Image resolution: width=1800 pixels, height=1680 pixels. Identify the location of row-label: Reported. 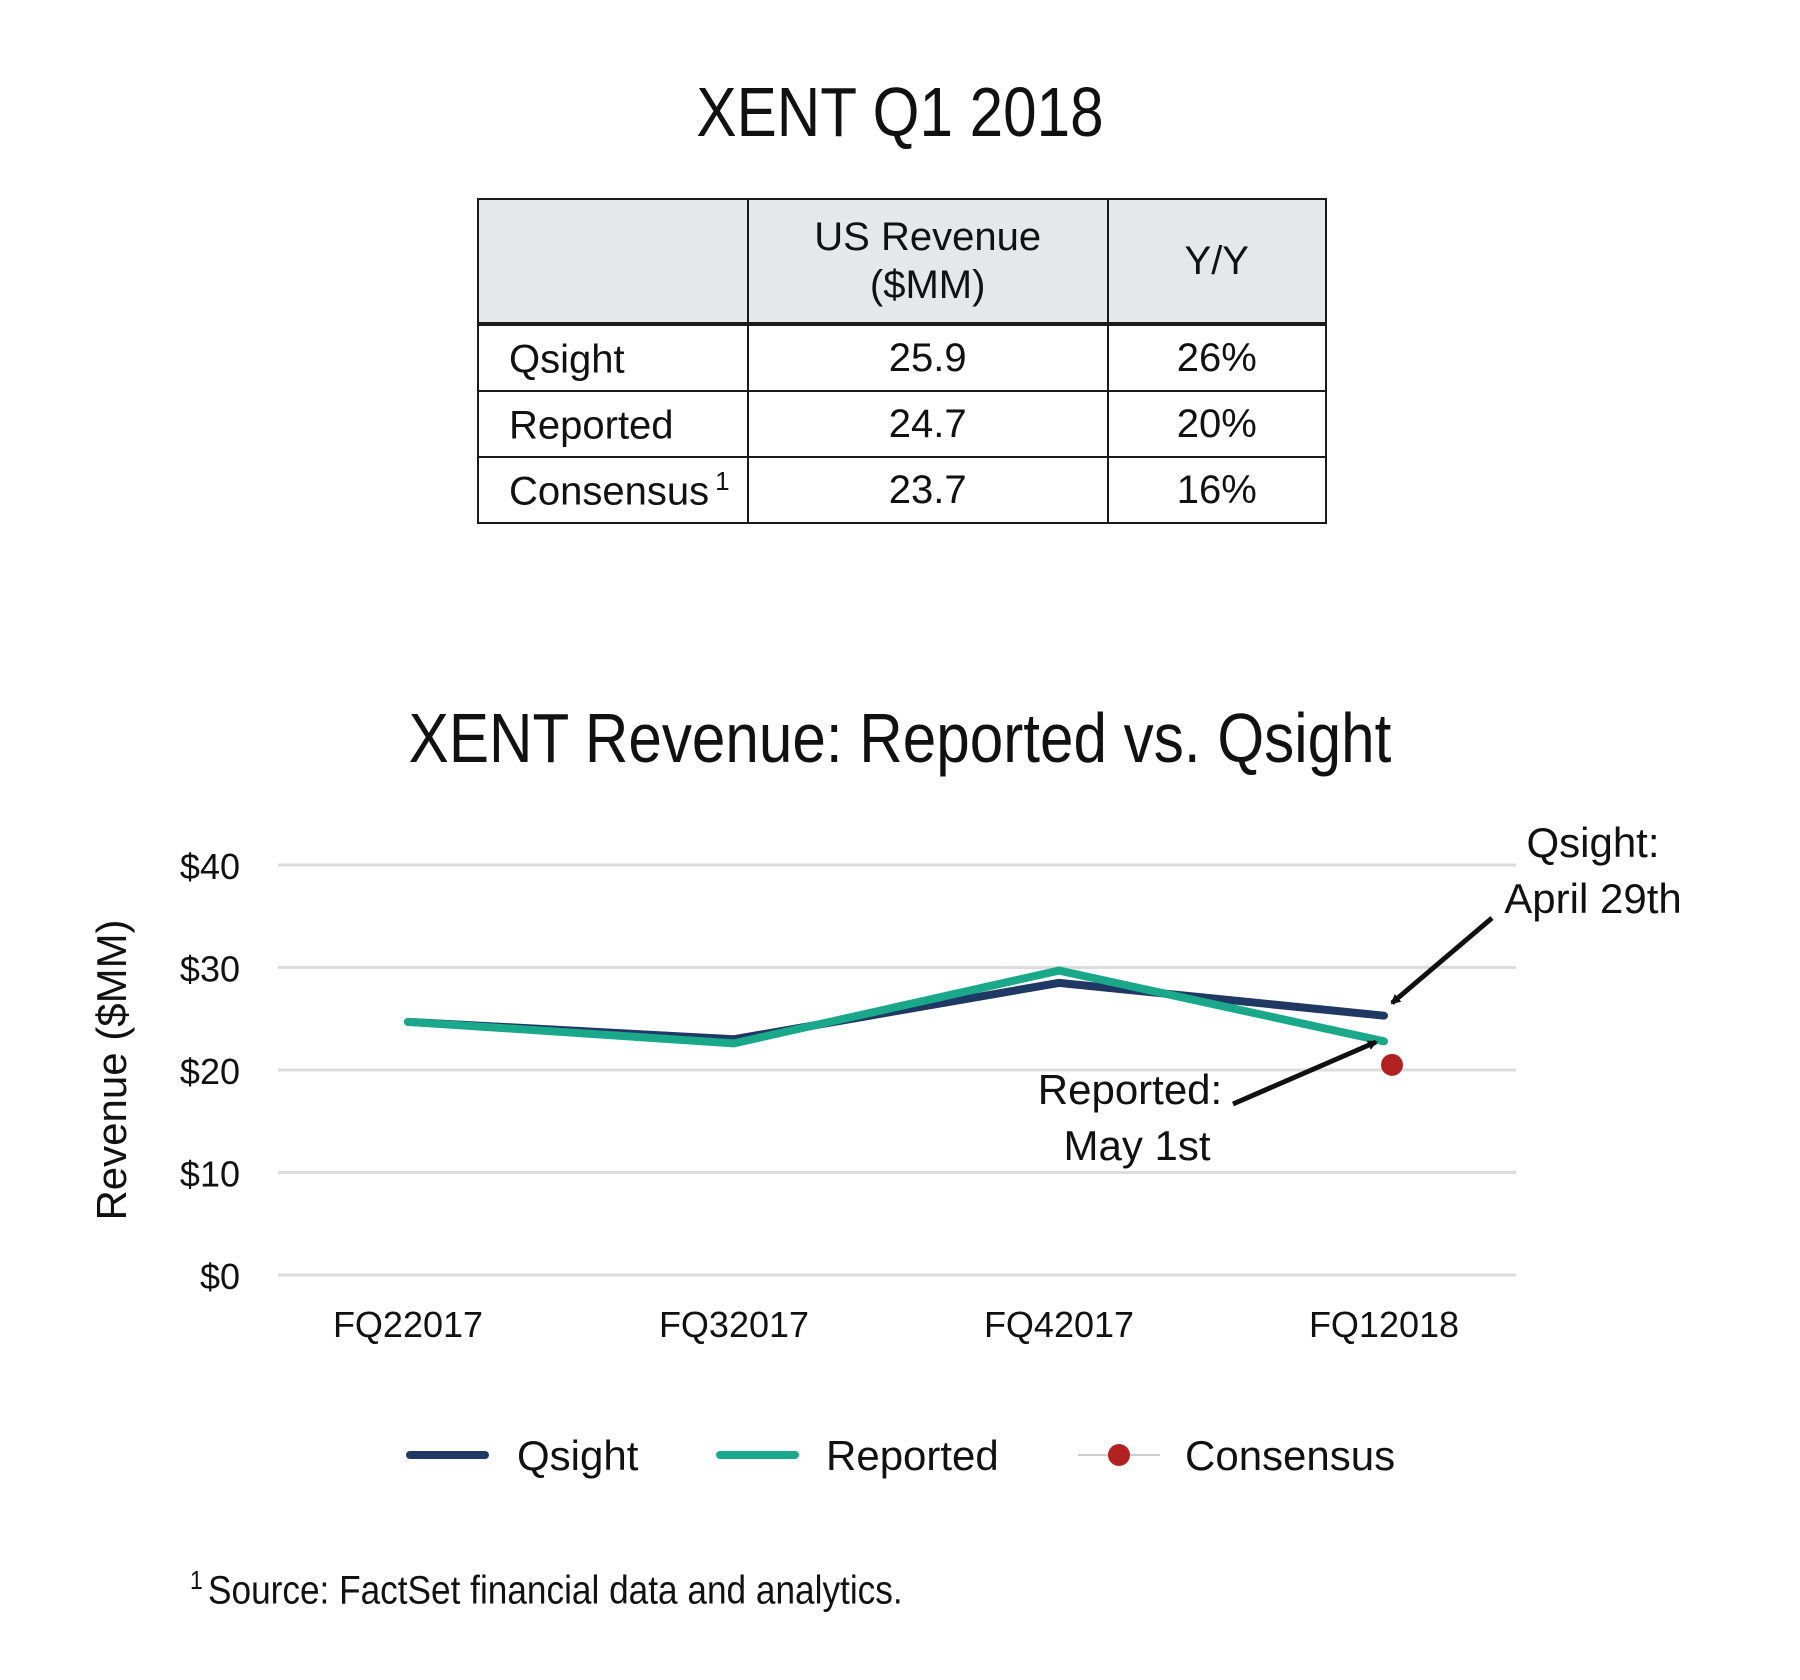
(613, 424).